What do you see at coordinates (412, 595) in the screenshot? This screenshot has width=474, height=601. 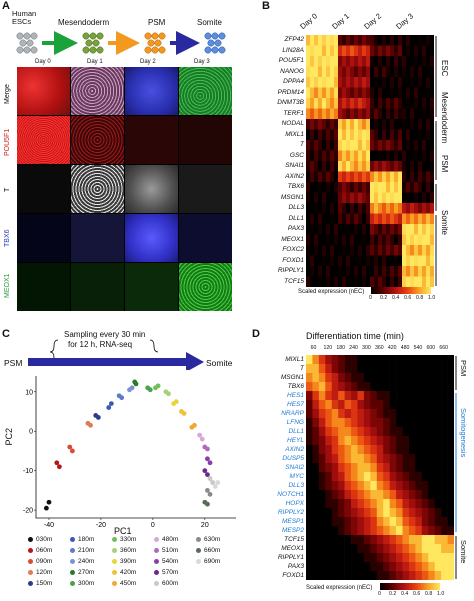 I see `heatD-colorbar-ticks: 0 0.2 0.4 0.6 0.8 1.0` at bounding box center [412, 595].